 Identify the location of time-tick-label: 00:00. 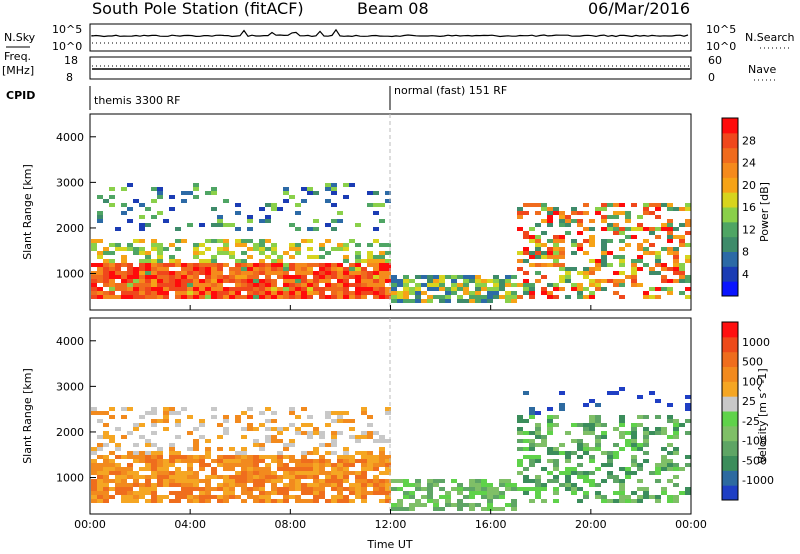
(90, 524).